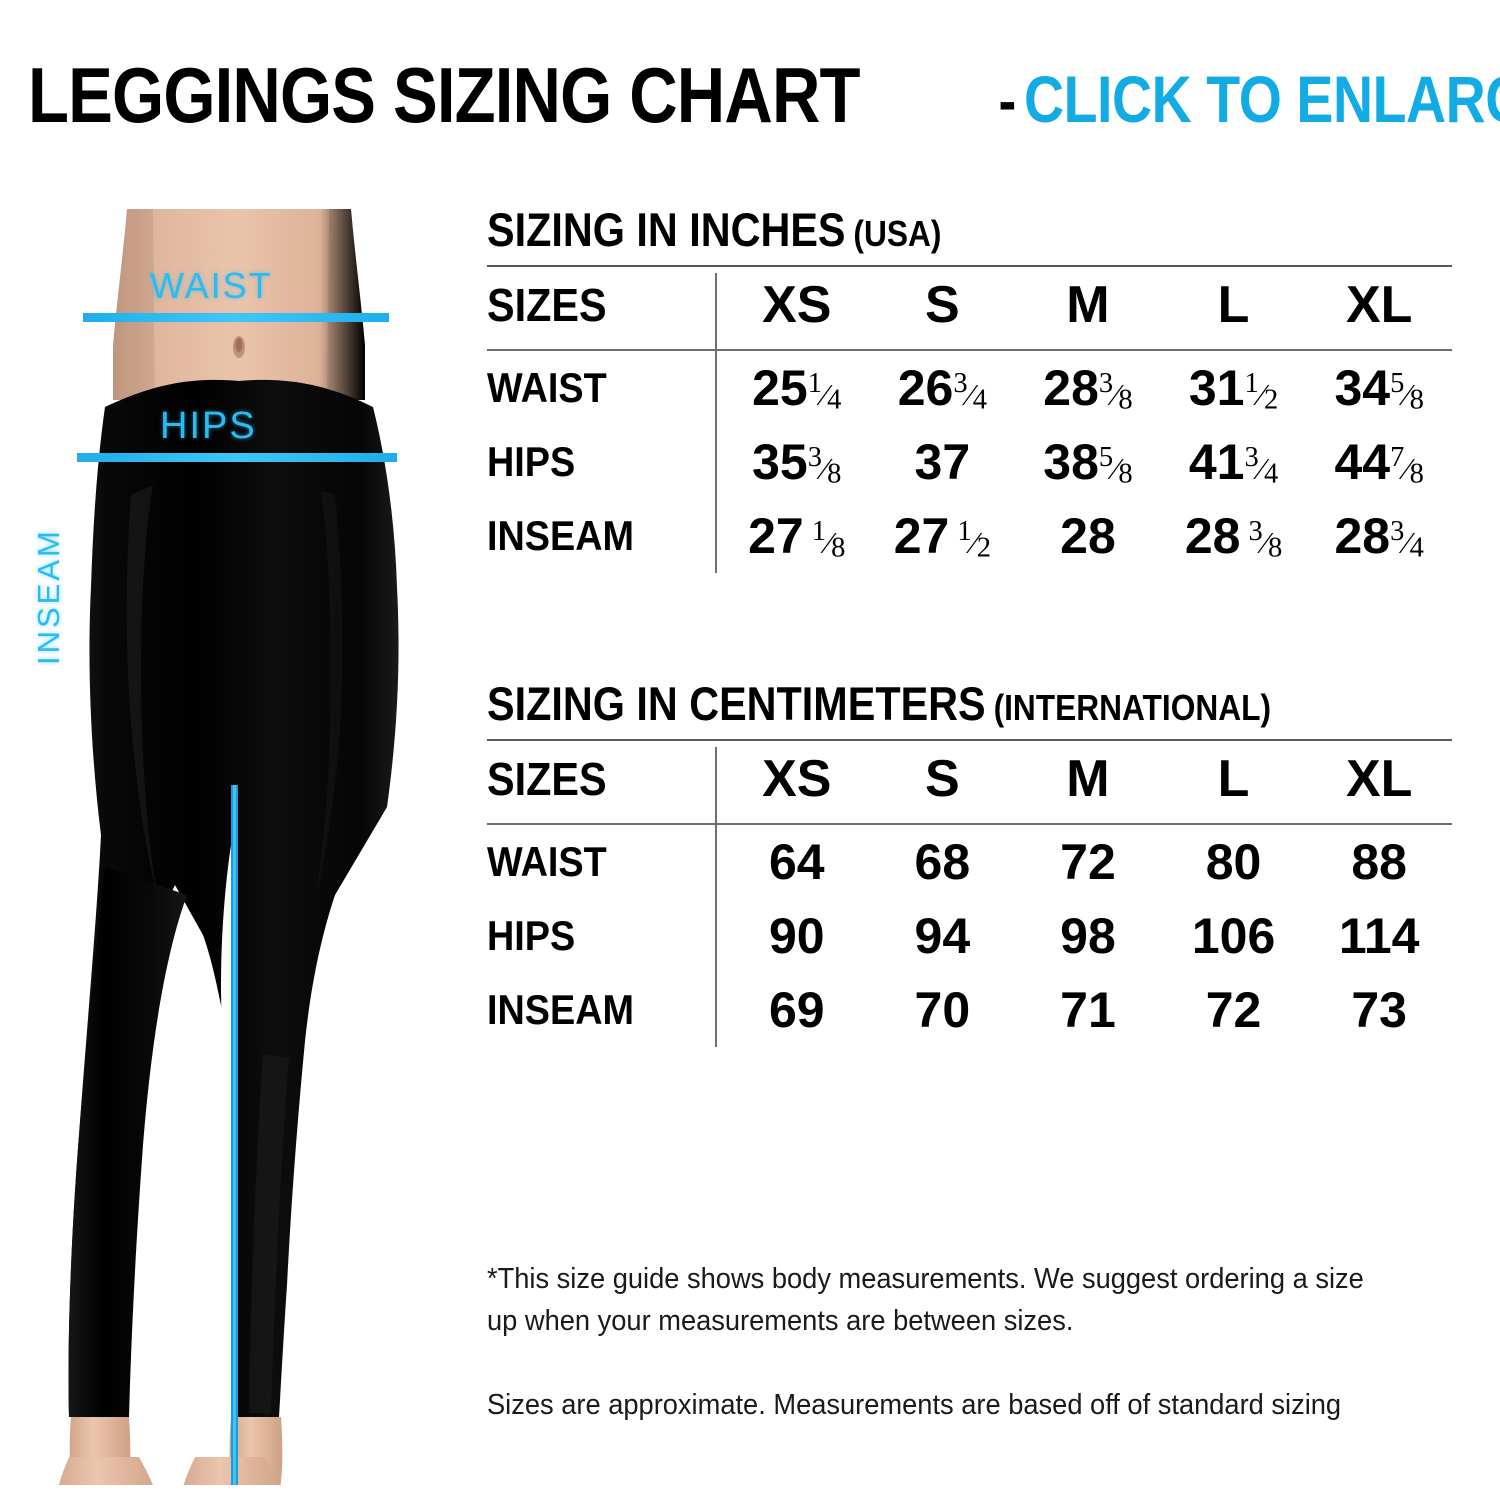 This screenshot has height=1500, width=1500. What do you see at coordinates (716, 897) in the screenshot?
I see `cm-column-divider` at bounding box center [716, 897].